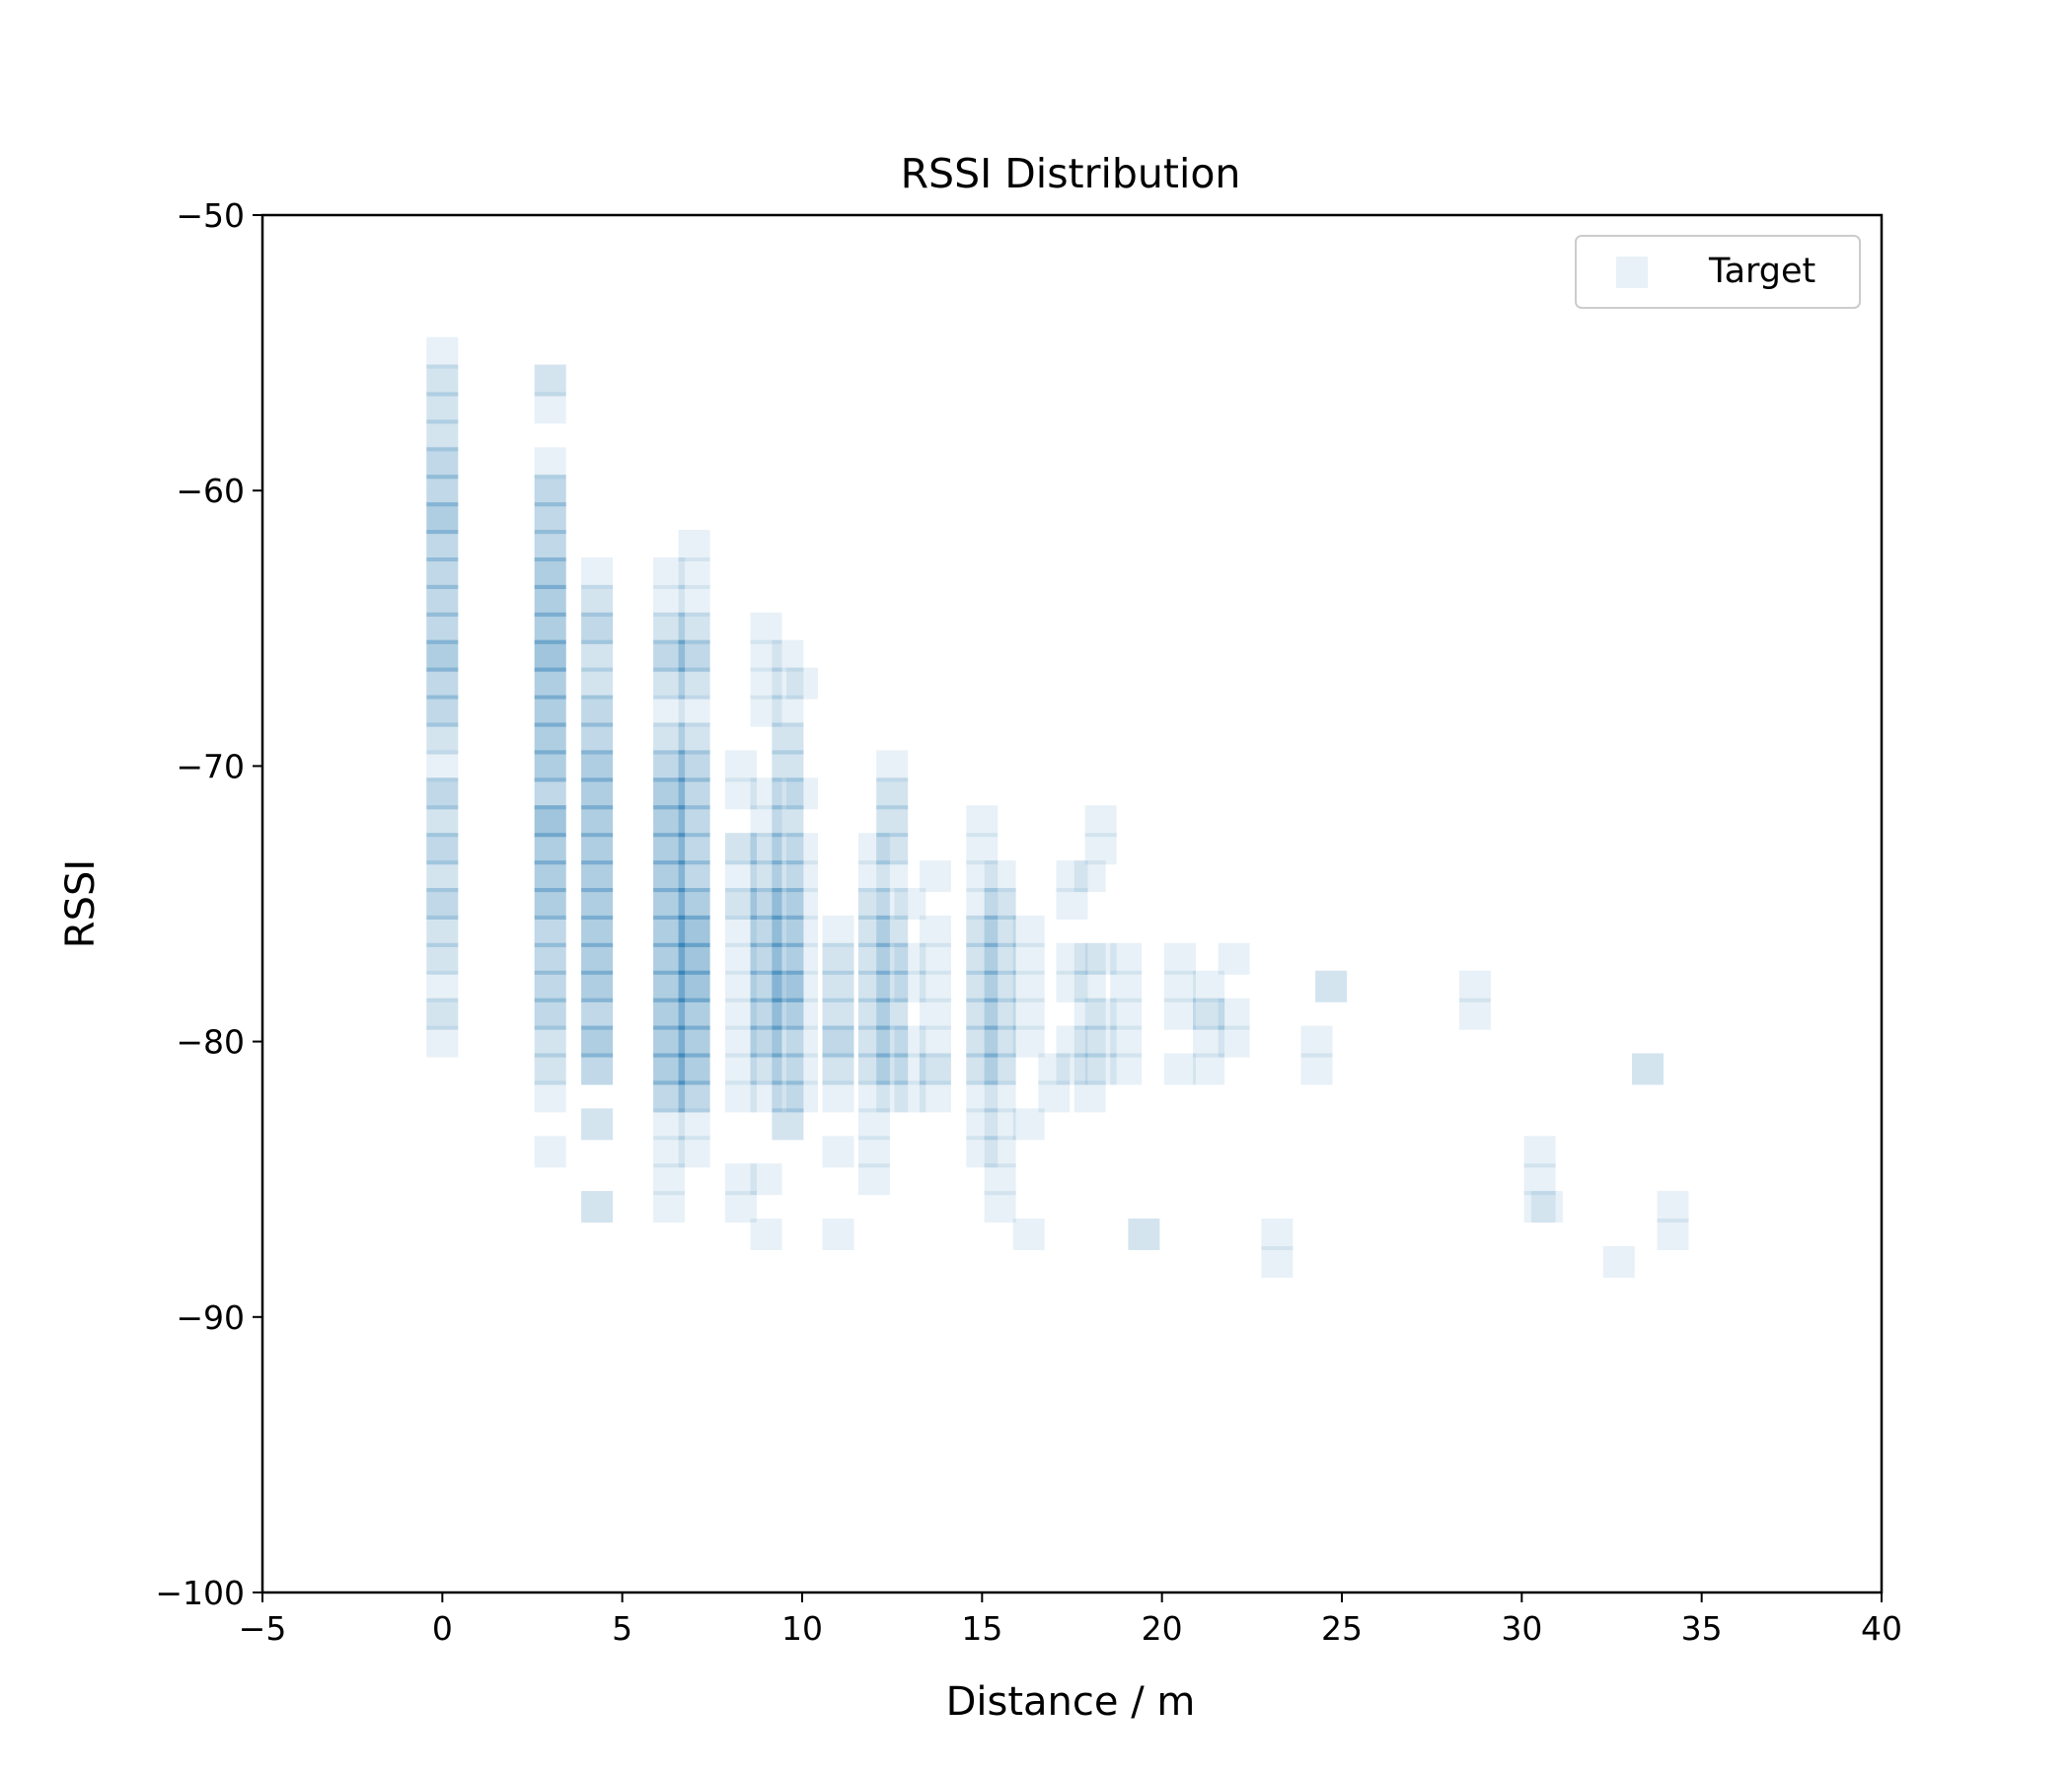  Describe the element at coordinates (1521, 1629) in the screenshot. I see `x-tick-label: 30` at that location.